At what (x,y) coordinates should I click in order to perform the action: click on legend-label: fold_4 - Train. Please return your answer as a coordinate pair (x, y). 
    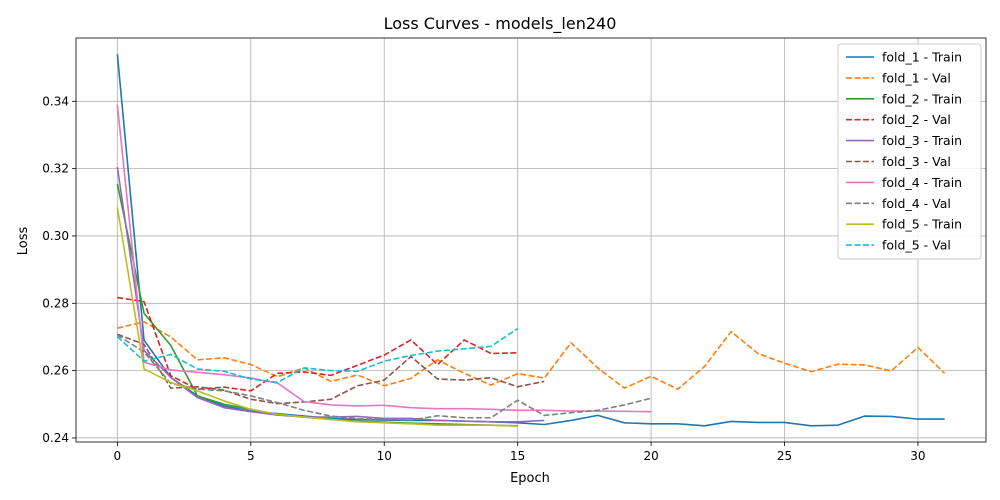
    Looking at the image, I should click on (922, 182).